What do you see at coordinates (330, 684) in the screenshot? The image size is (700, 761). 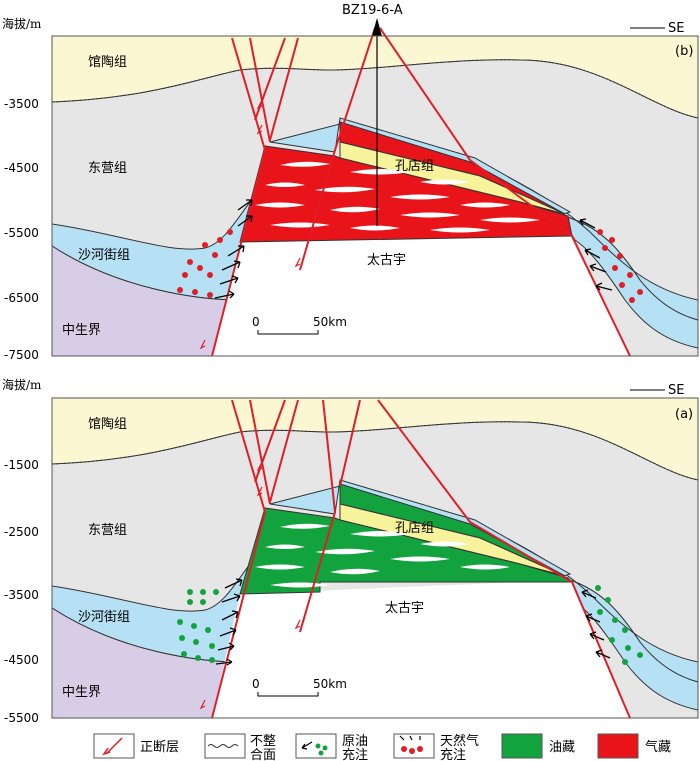 I see `scale-end-a: 50km` at bounding box center [330, 684].